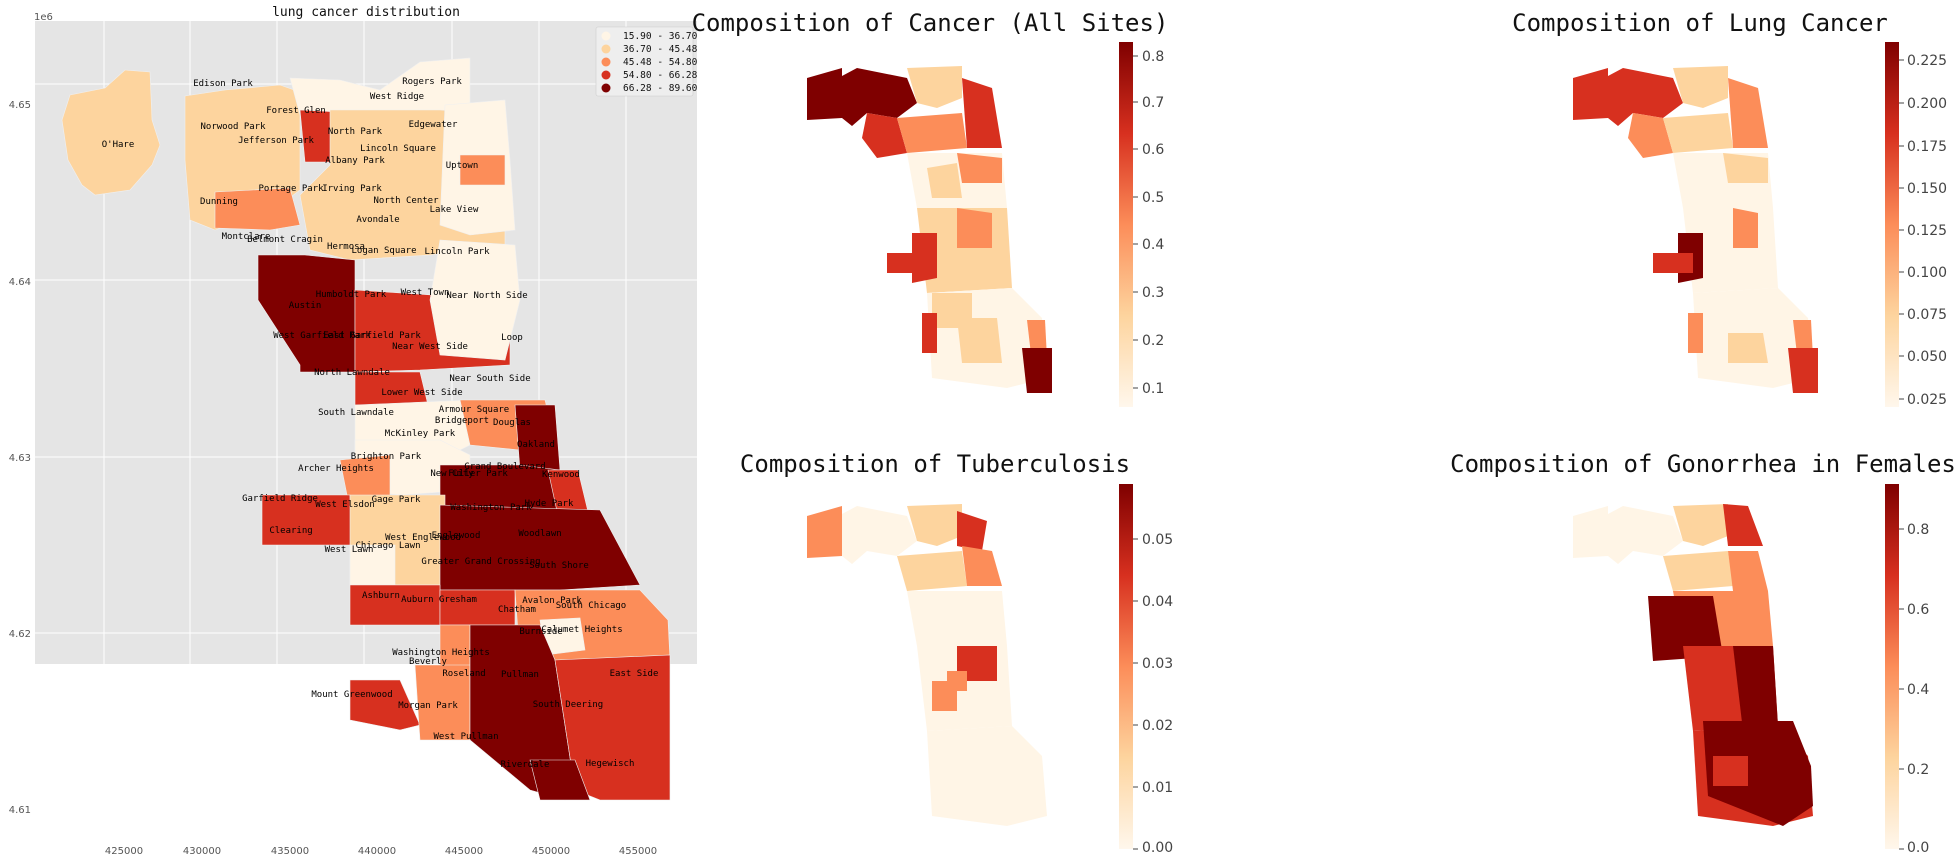 The image size is (1957, 860). Describe the element at coordinates (1153, 341) in the screenshot. I see `colorbar-tick-label: 0.2` at that location.